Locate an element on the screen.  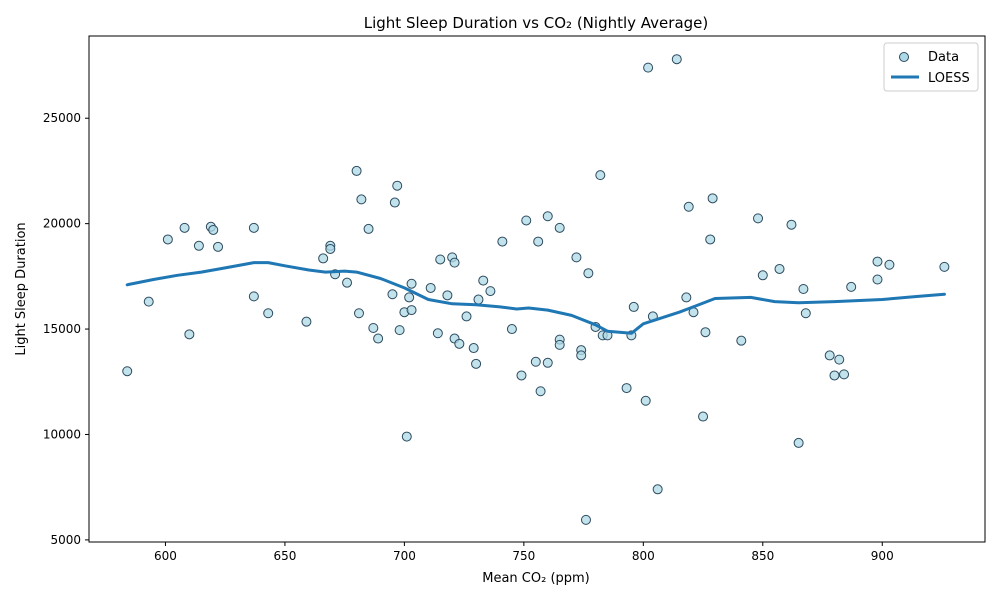
loess-line is located at coordinates (535, 298).